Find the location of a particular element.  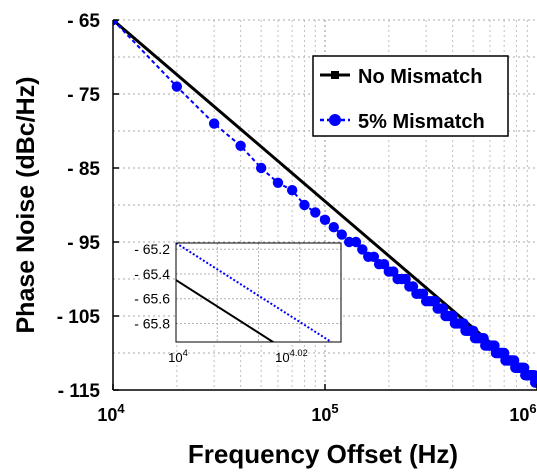

y-tick-label: - 85 is located at coordinates (83, 169).